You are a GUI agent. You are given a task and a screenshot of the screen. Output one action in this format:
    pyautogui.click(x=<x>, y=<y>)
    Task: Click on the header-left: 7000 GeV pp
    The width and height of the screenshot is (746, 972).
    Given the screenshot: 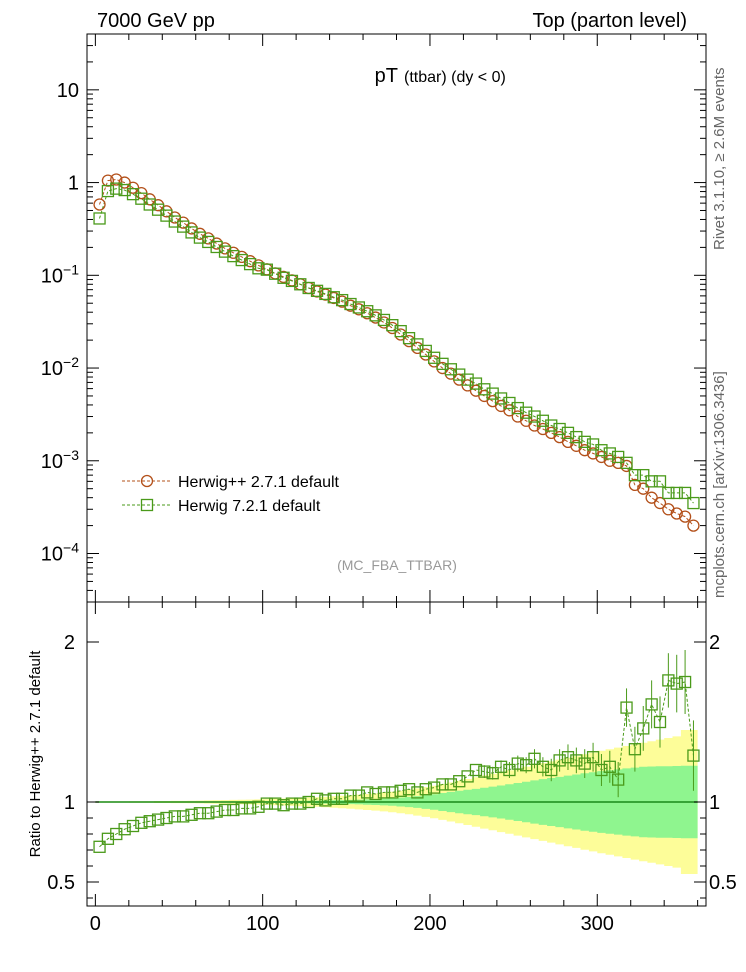 What is the action you would take?
    pyautogui.click(x=156, y=21)
    